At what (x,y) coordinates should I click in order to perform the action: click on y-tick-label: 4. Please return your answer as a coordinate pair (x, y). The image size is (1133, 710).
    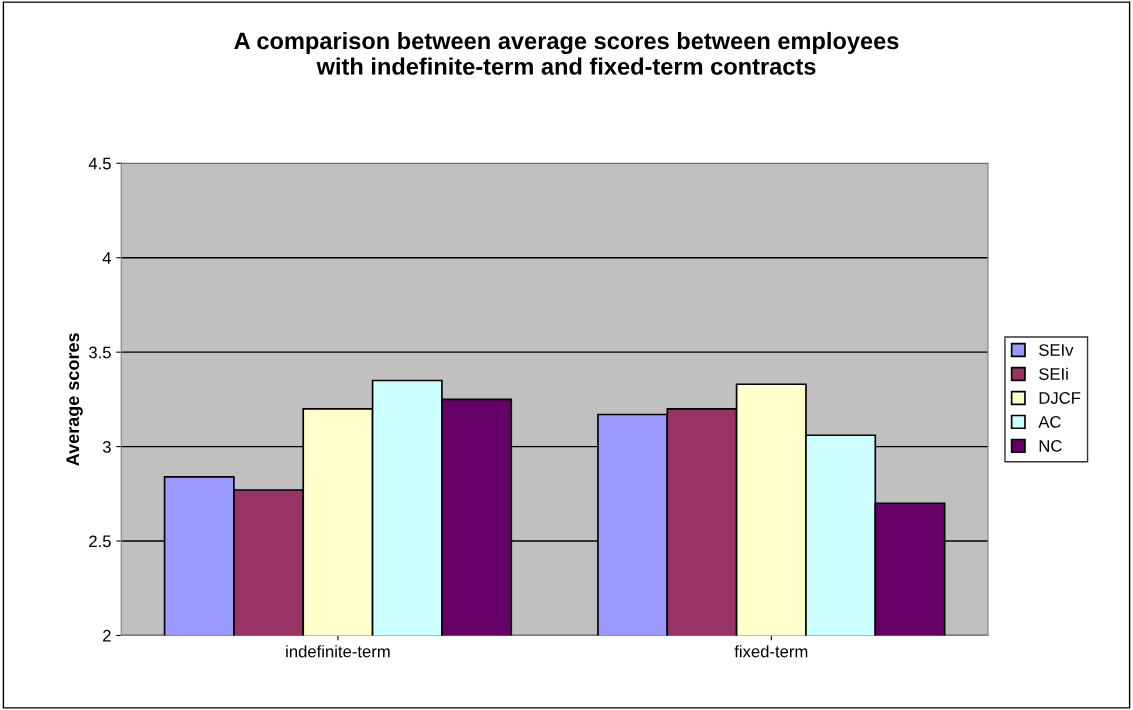
    Looking at the image, I should click on (107, 258).